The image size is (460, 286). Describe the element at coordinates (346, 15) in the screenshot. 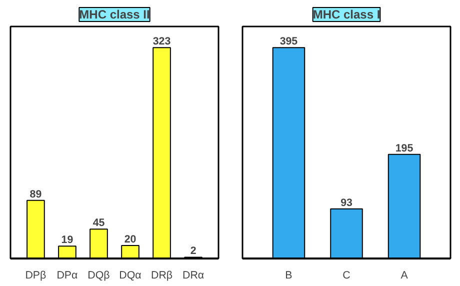

I see `chart-title: MHC class I` at that location.